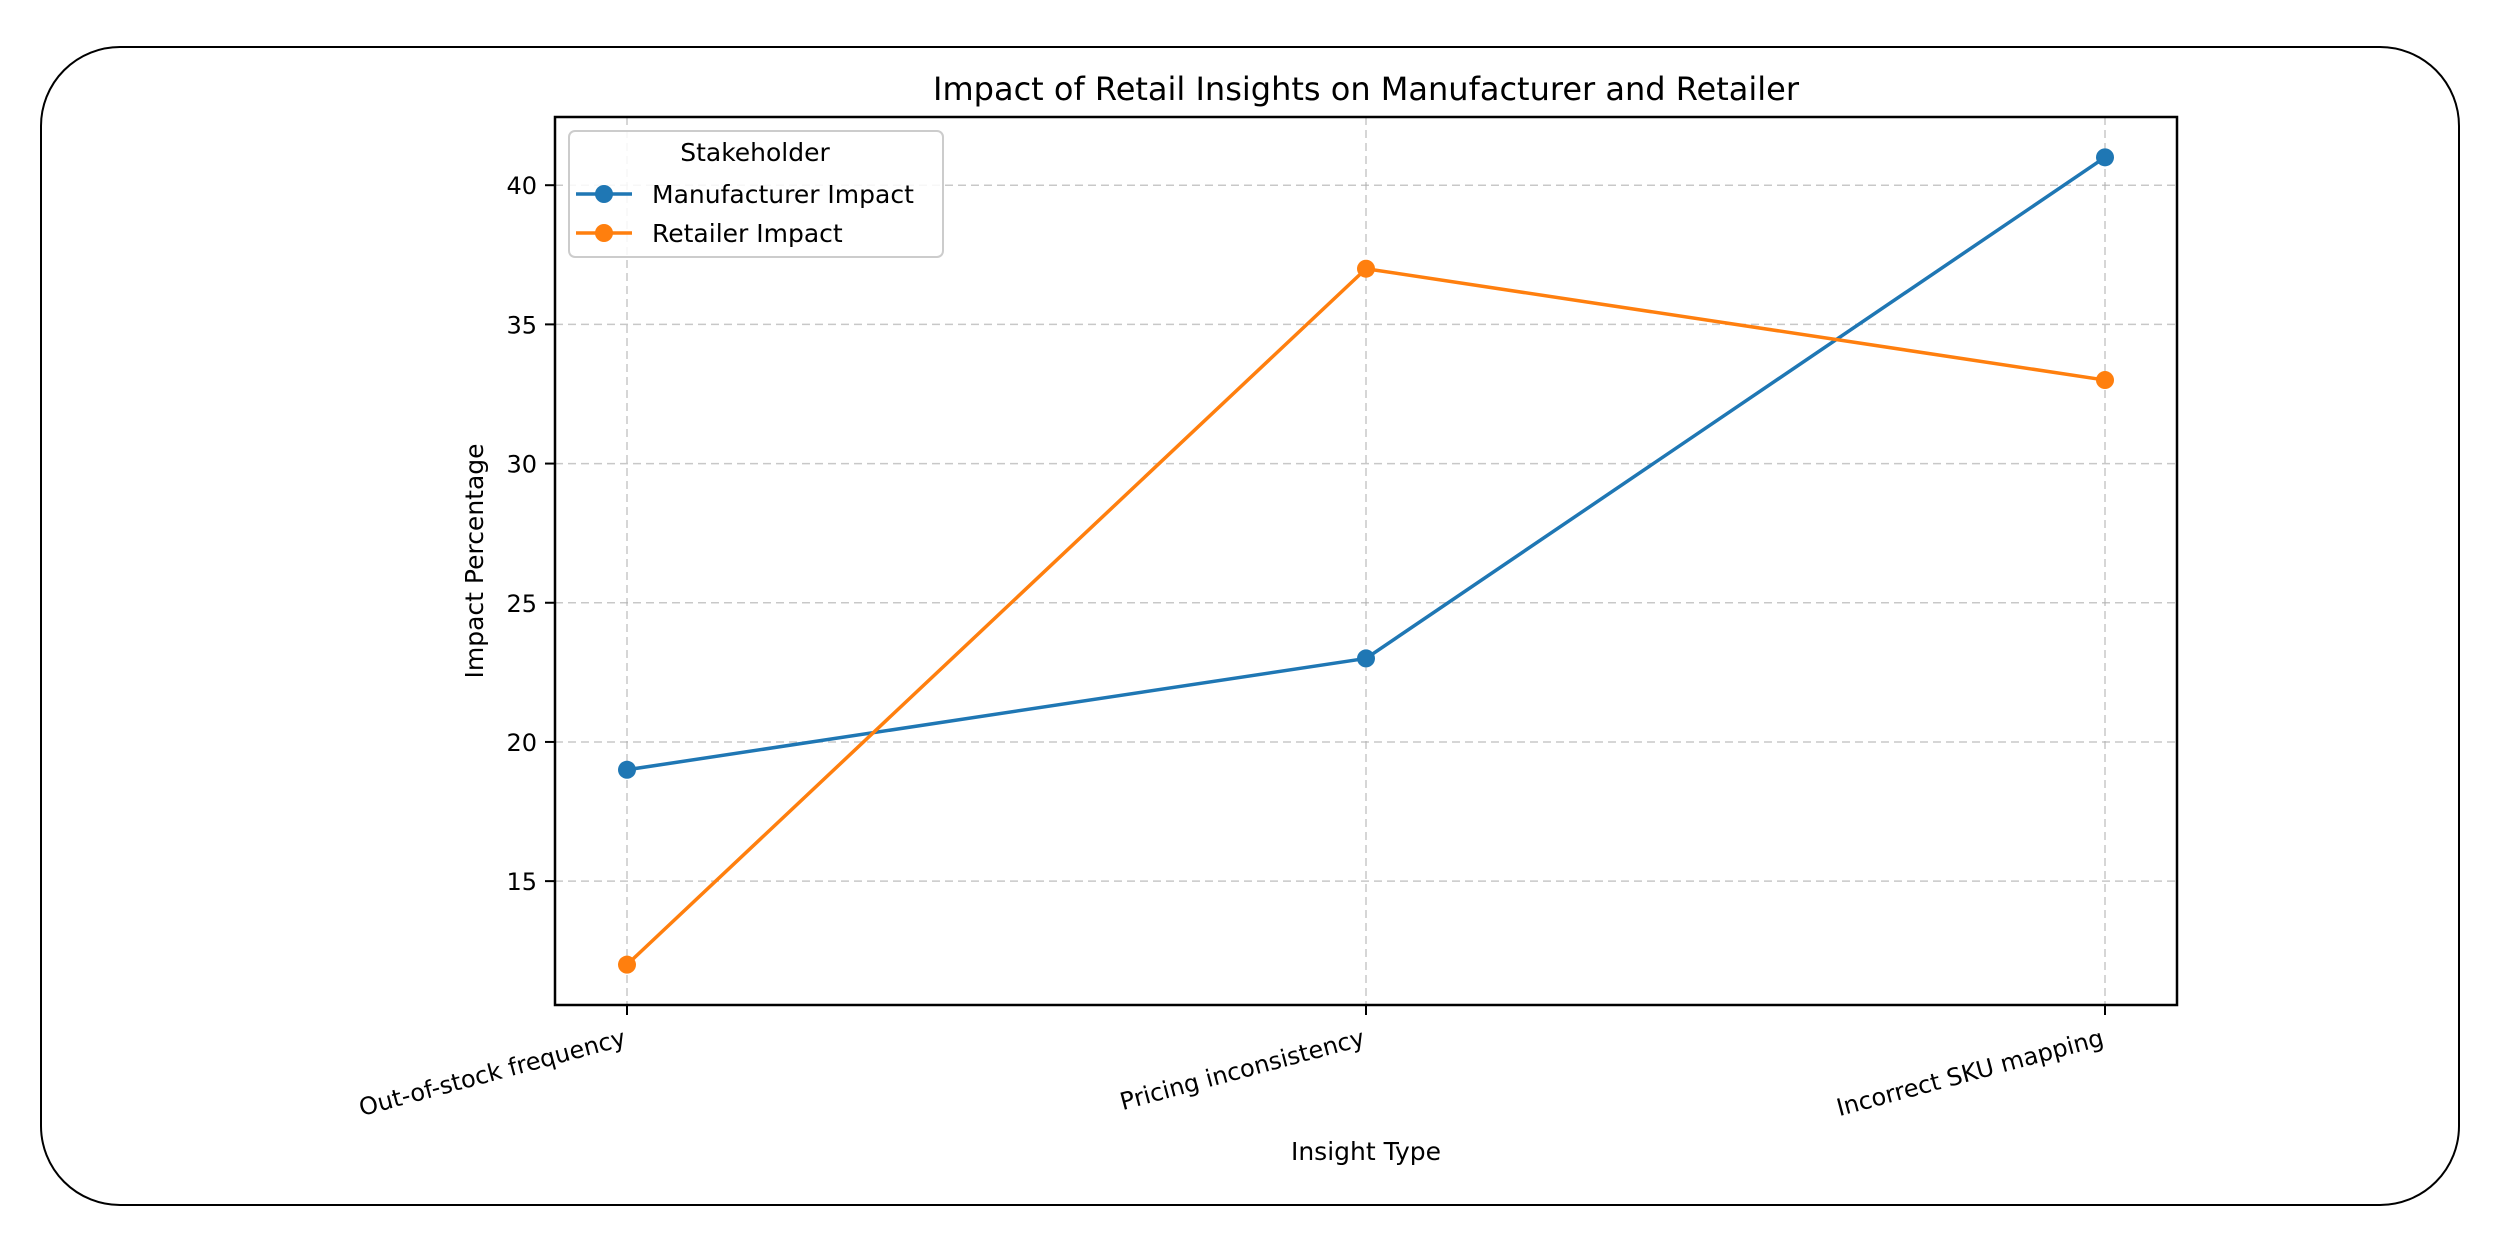  What do you see at coordinates (521, 604) in the screenshot?
I see `y-tick-label: 25` at bounding box center [521, 604].